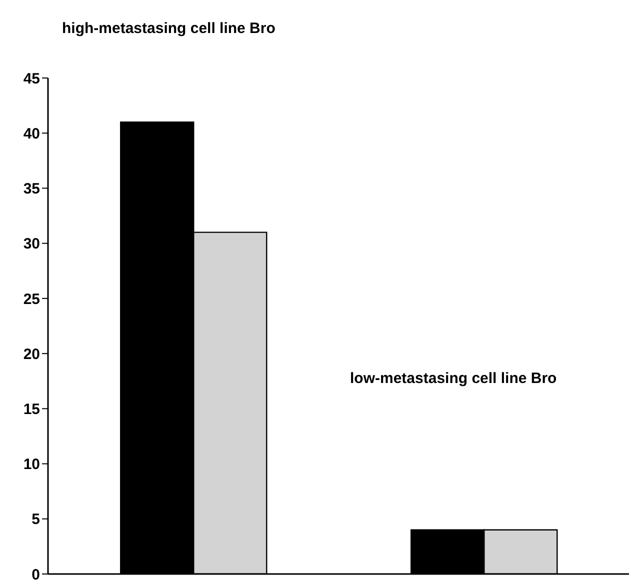 Image resolution: width=631 pixels, height=588 pixels. Describe the element at coordinates (31, 409) in the screenshot. I see `y-tick-label: 15` at that location.